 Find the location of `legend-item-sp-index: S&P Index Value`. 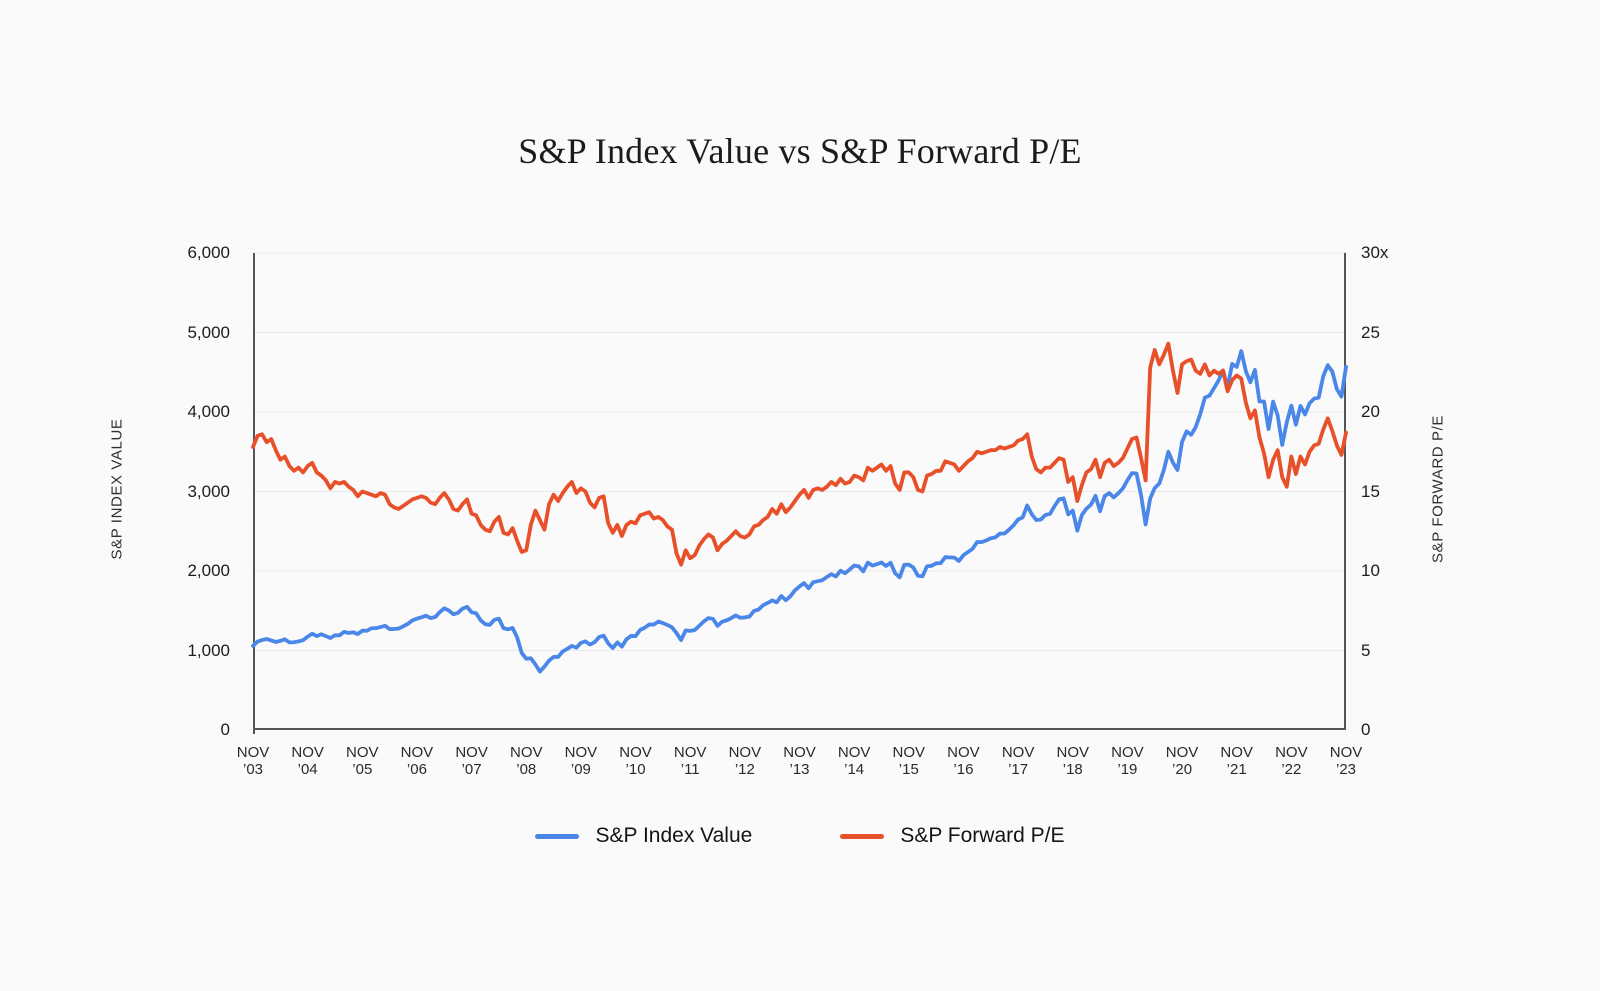

legend-item-sp-index: S&P Index Value is located at coordinates (643, 836).